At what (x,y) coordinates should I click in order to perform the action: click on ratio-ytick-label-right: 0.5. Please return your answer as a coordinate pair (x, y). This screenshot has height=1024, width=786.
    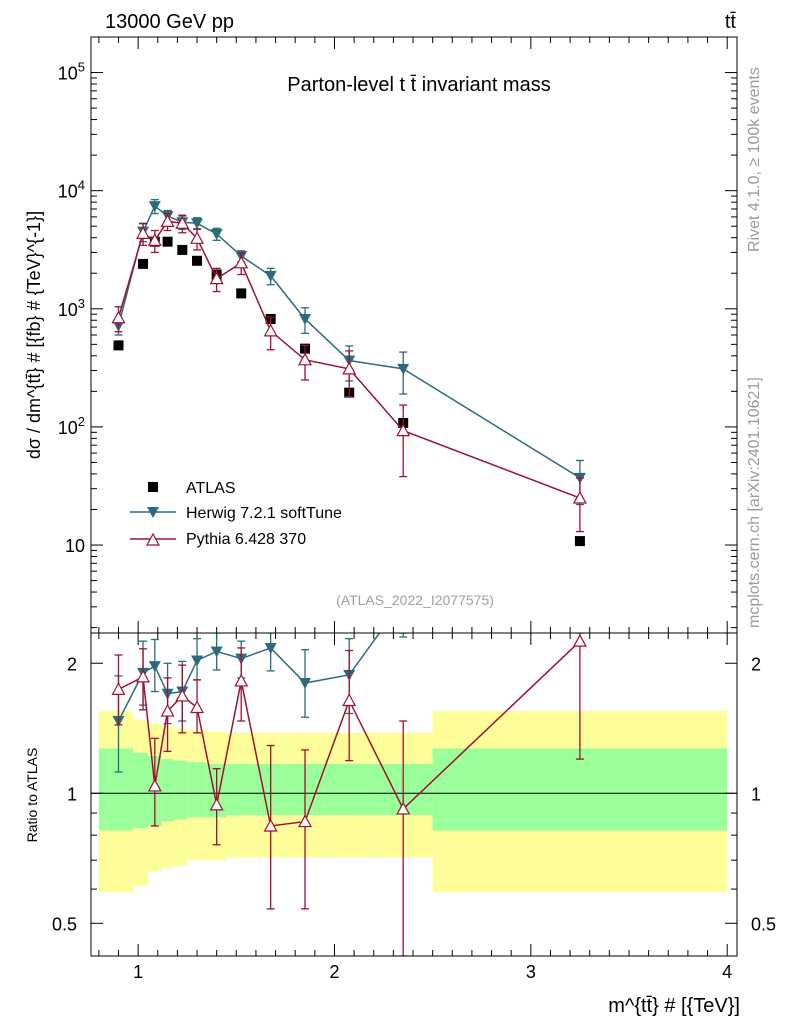
    Looking at the image, I should click on (763, 924).